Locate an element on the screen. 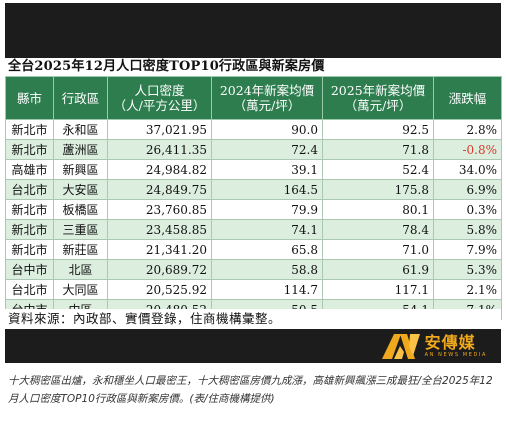  cell-district: 板橋區 is located at coordinates (80, 209).